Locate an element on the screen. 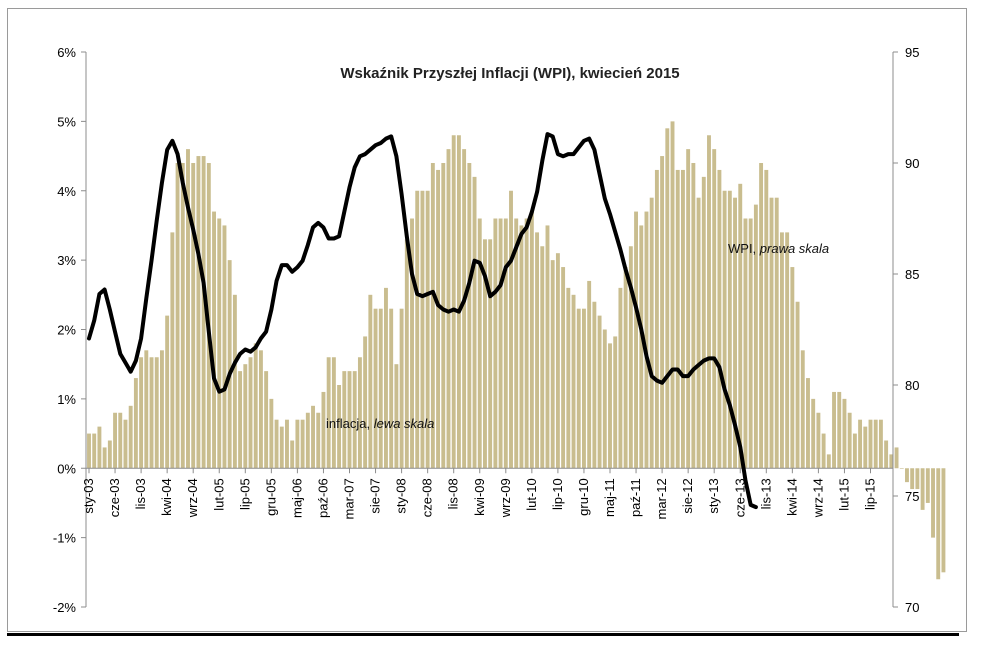  x-axis-tick-label: mar-07 is located at coordinates (349, 498).